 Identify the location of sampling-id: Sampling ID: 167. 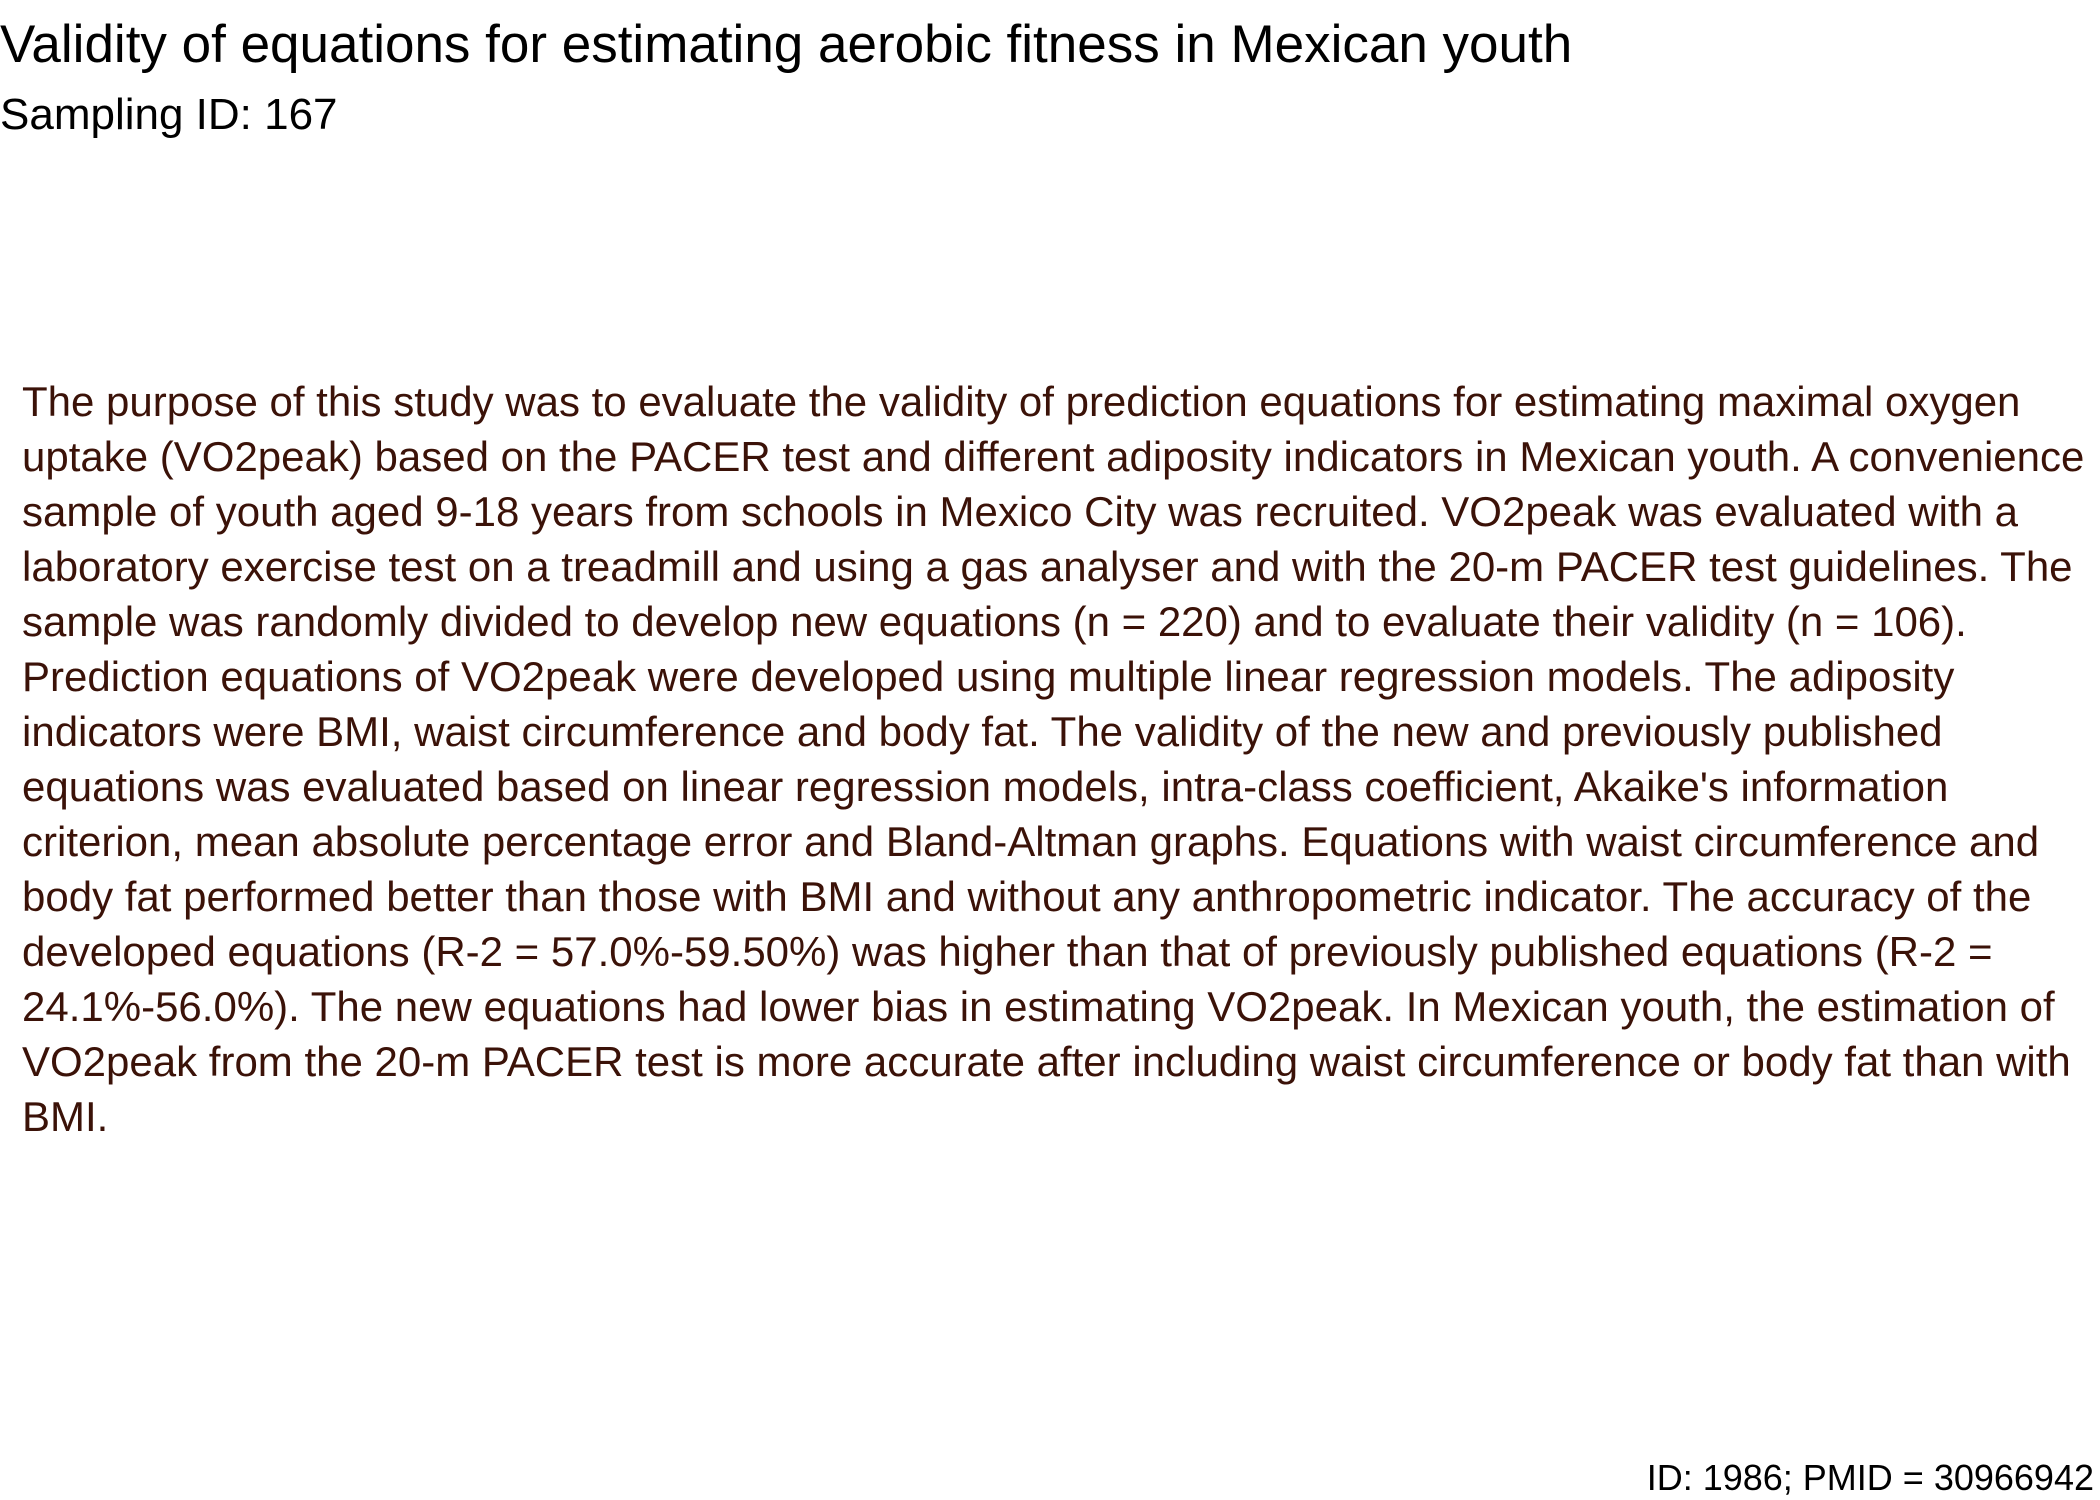
(169, 114).